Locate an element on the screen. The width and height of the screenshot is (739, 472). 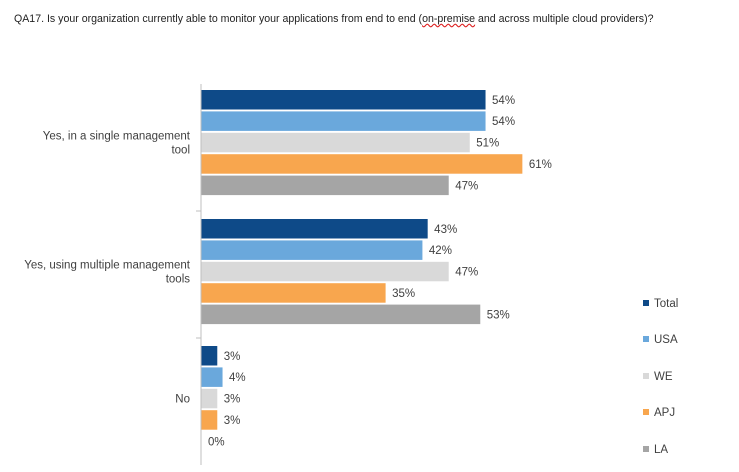
data-label: 51% is located at coordinates (487, 144).